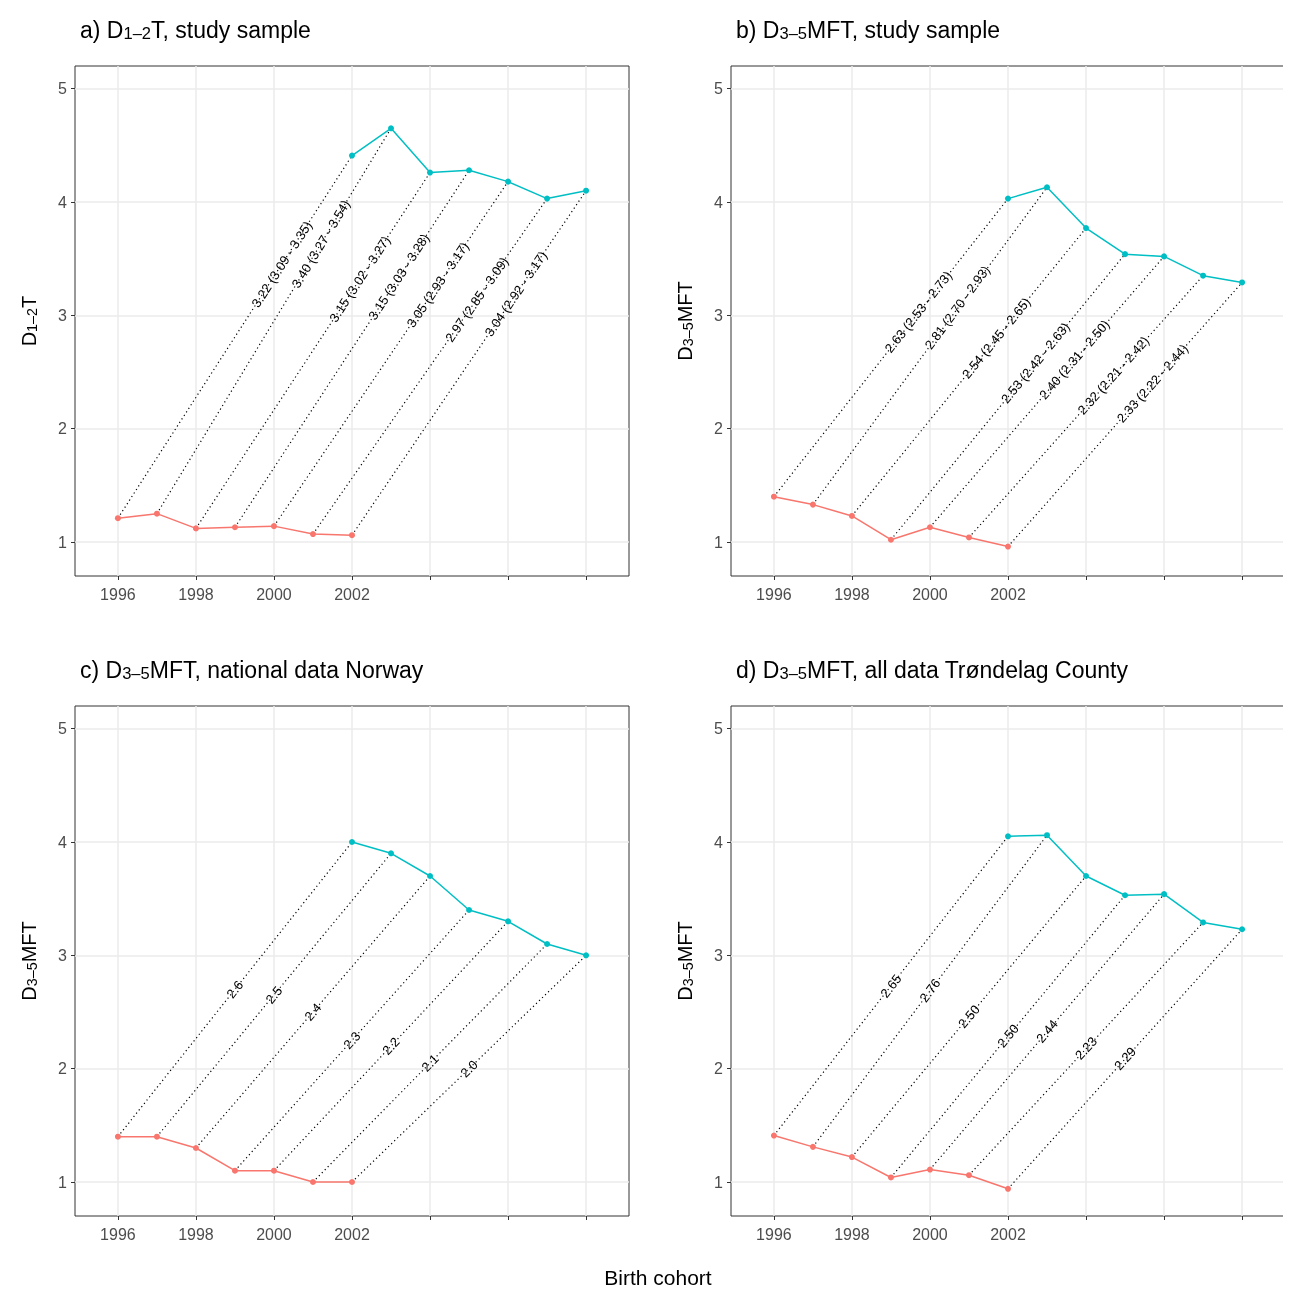  What do you see at coordinates (313, 1012) in the screenshot?
I see `annotation: 2.4` at bounding box center [313, 1012].